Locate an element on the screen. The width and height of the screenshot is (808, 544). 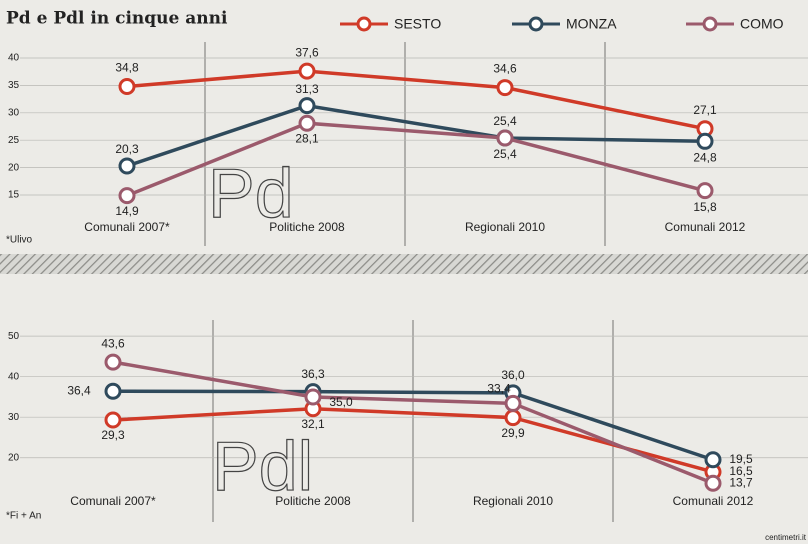
legend-label: MONZA is located at coordinates (591, 24).